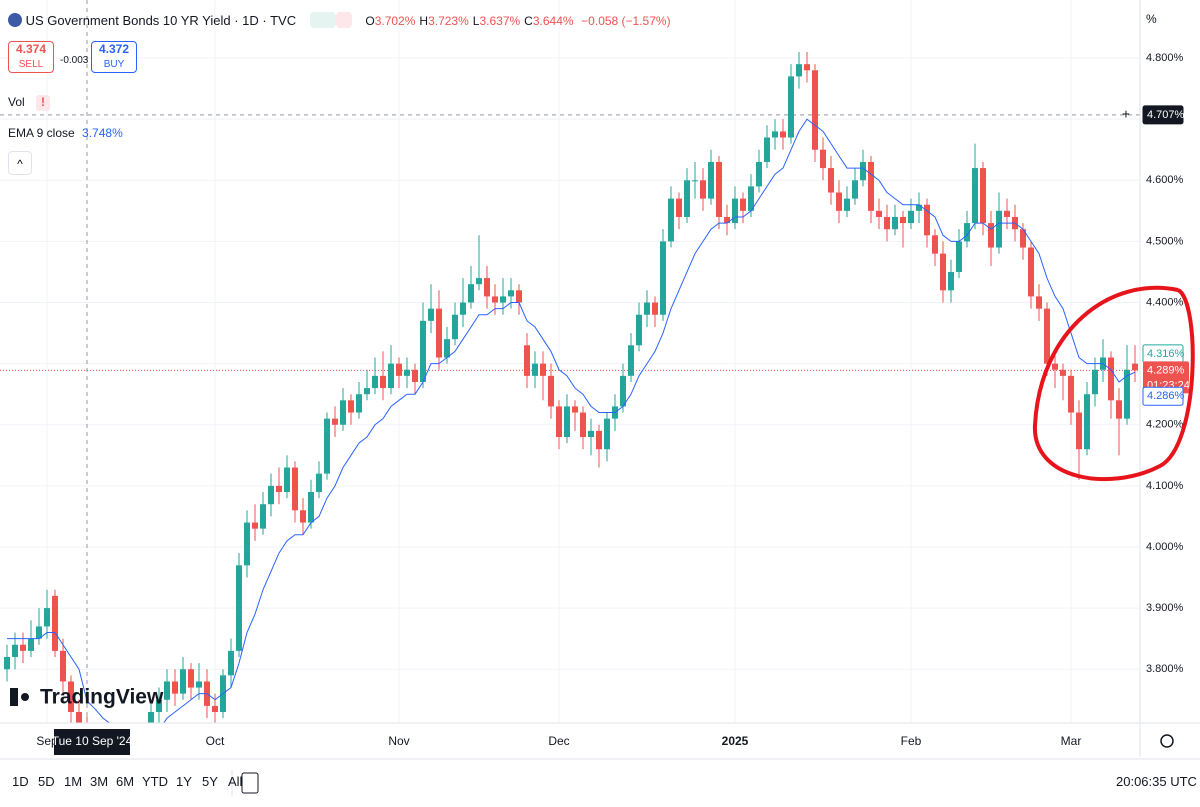 This screenshot has width=1200, height=807. Describe the element at coordinates (31, 57) in the screenshot. I see `sell-button: 4.374 SELL` at that location.